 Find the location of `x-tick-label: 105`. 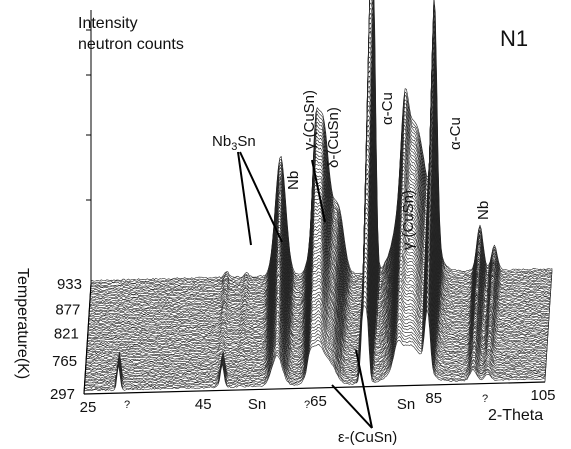

x-tick-label: 105 is located at coordinates (542, 395).